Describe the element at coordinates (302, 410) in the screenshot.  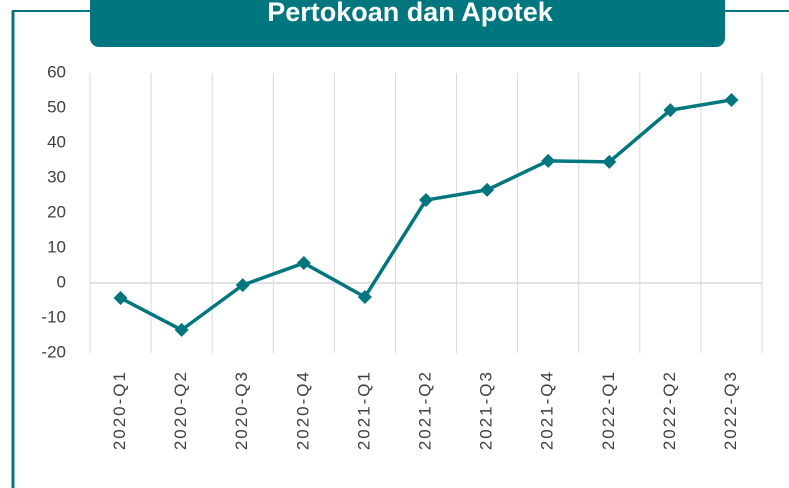
I see `x-tick-label: 2020-Q4` at that location.